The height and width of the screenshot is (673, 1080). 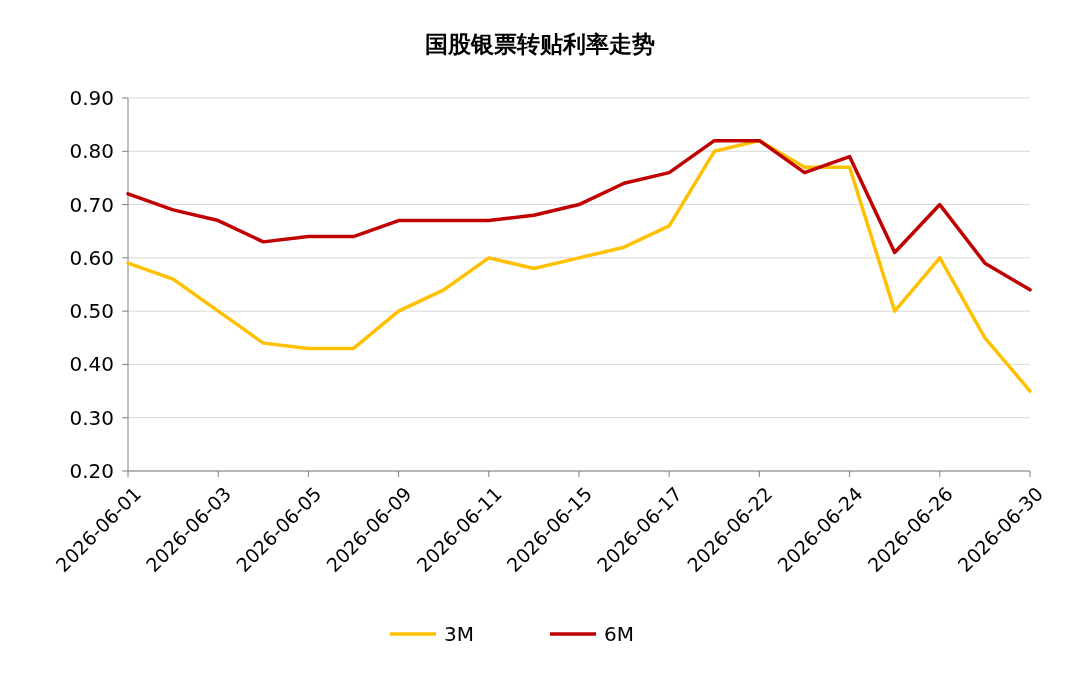 I want to click on y-tick-label: 0.90, so click(x=91, y=98).